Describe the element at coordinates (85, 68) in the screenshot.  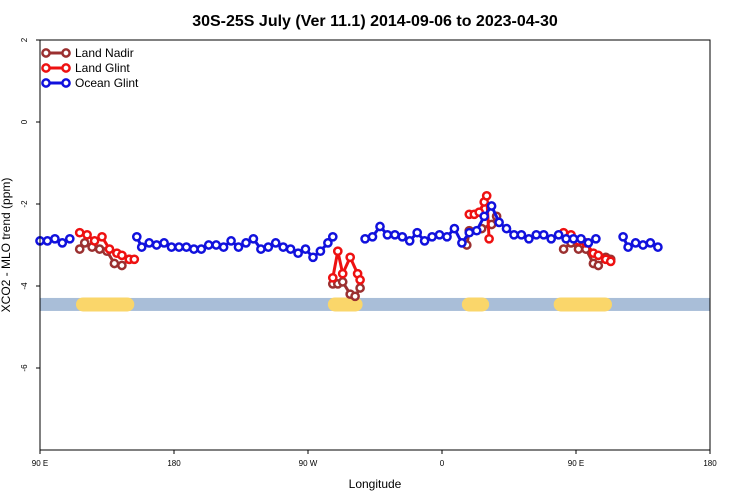
I see `legend-entry-1: Land Glint` at that location.